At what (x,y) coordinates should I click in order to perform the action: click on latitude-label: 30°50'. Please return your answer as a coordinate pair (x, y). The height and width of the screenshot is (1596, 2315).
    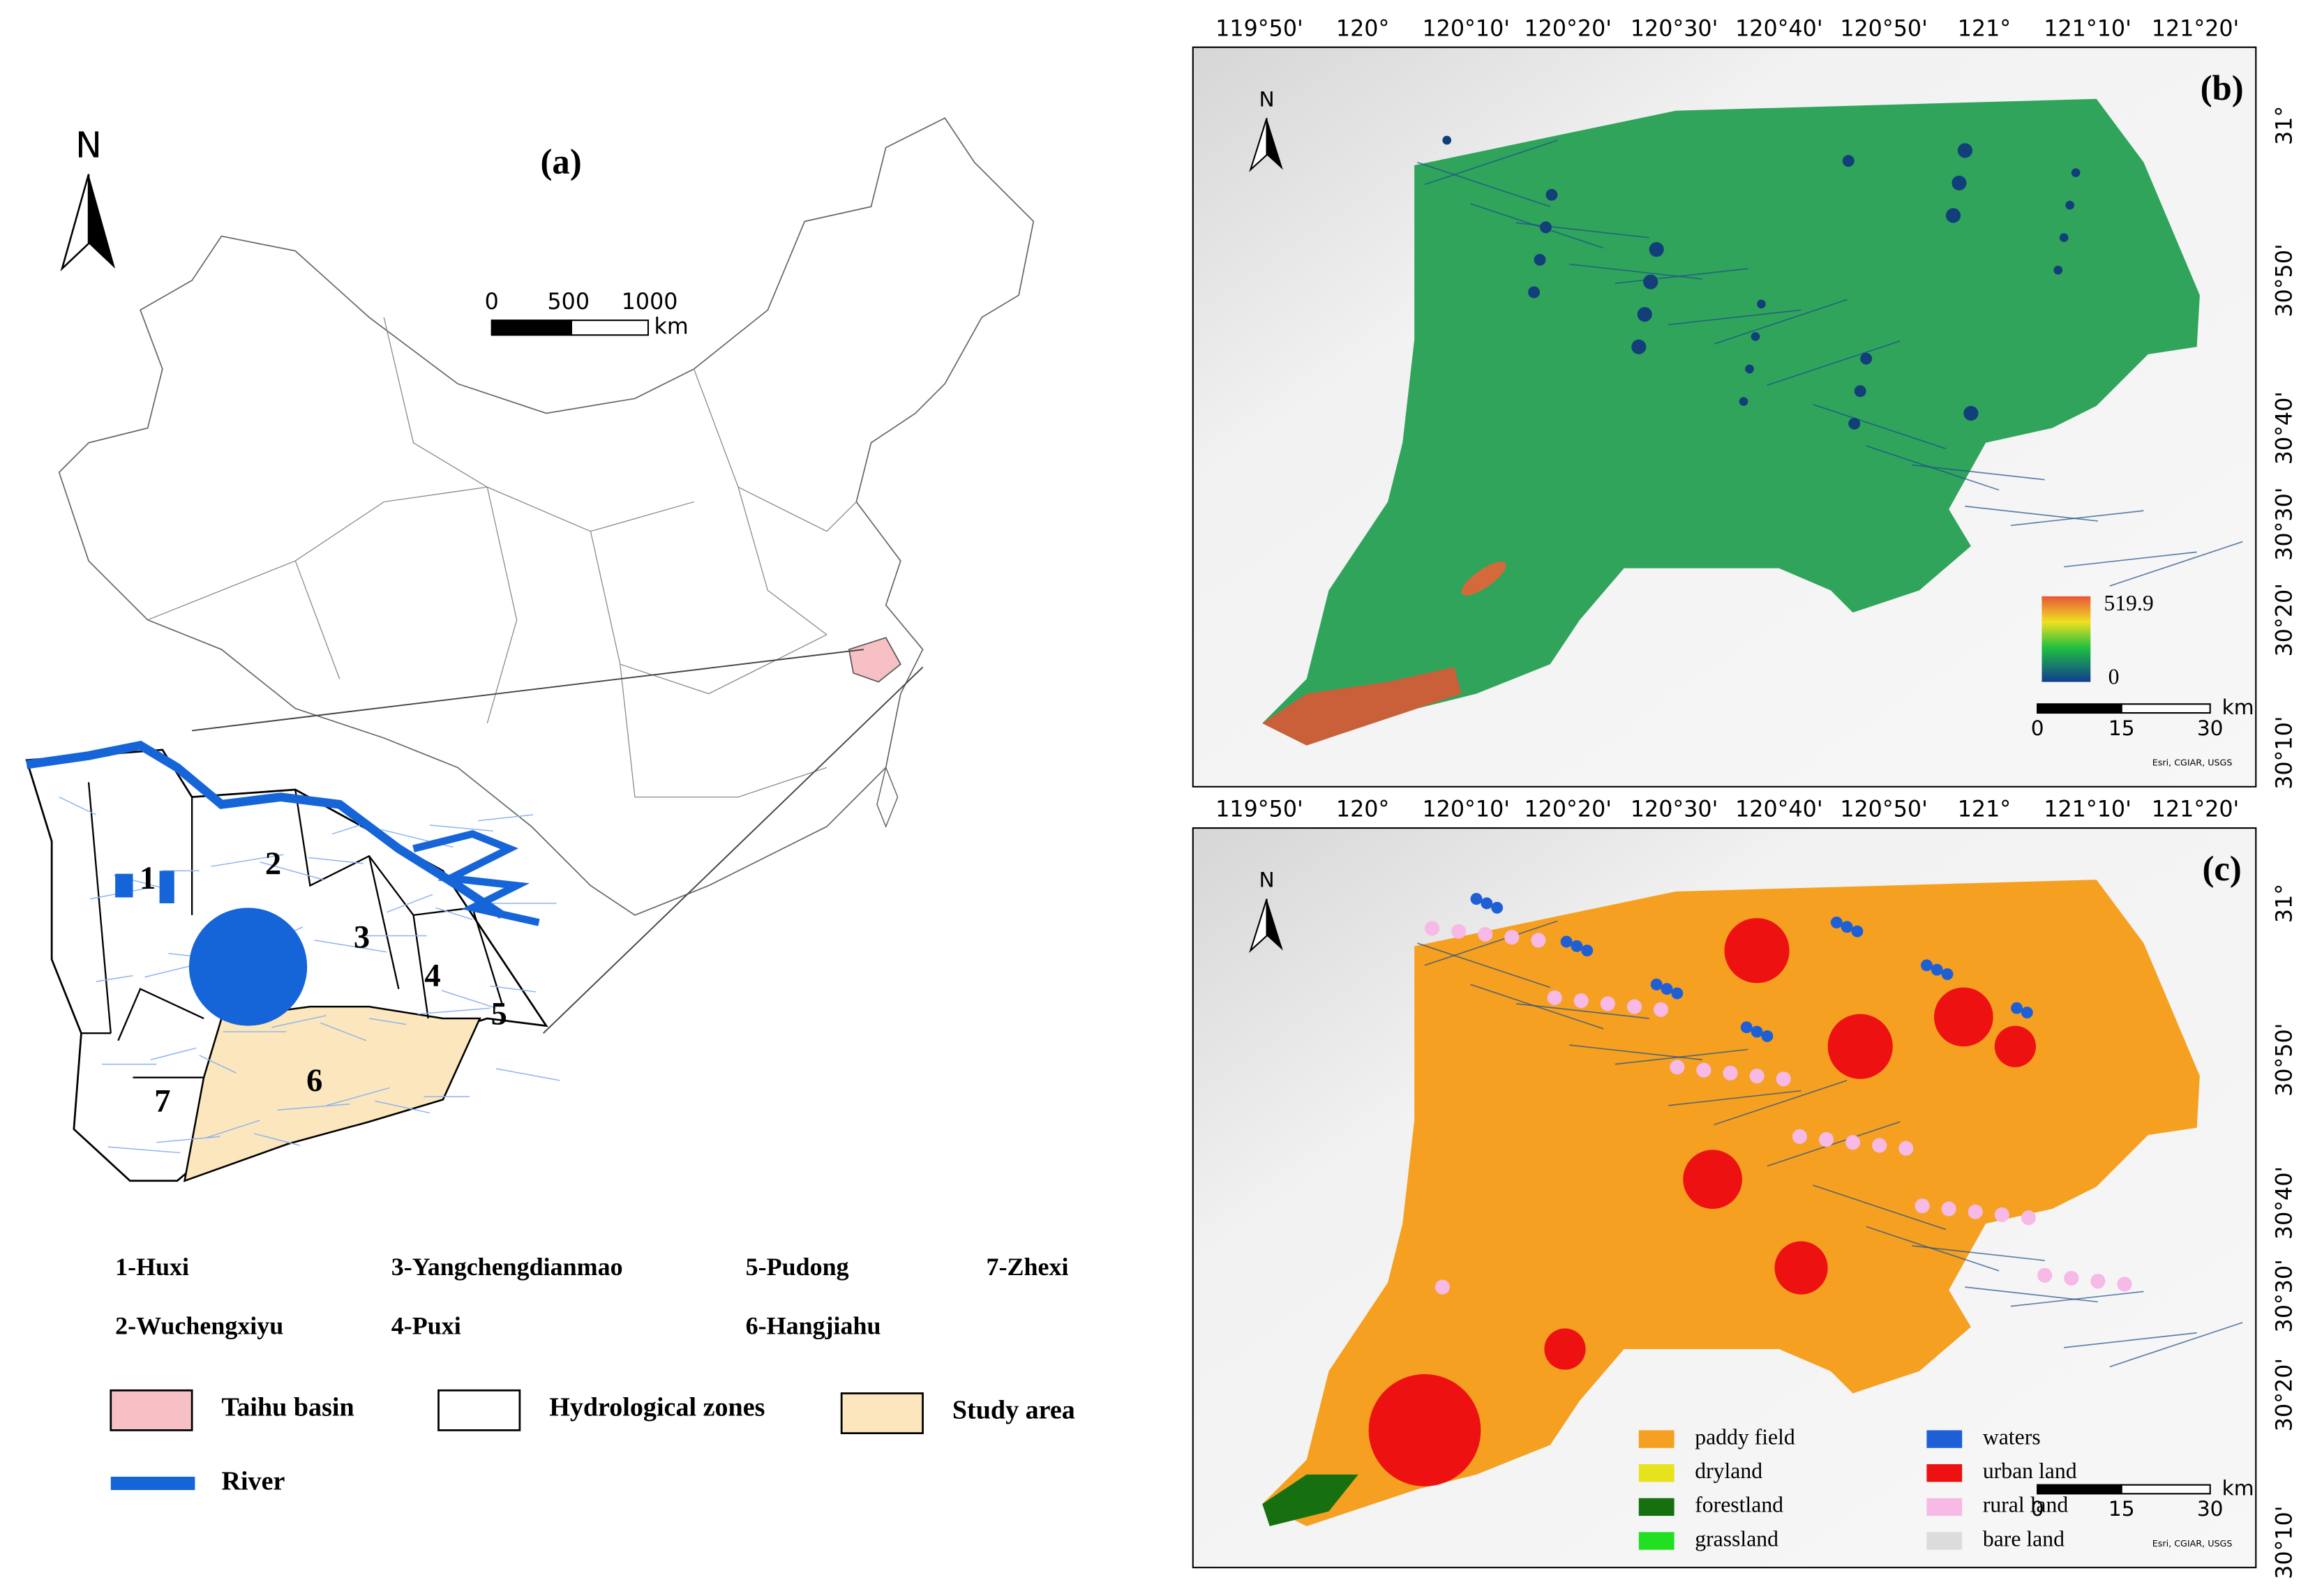
    Looking at the image, I should click on (2285, 280).